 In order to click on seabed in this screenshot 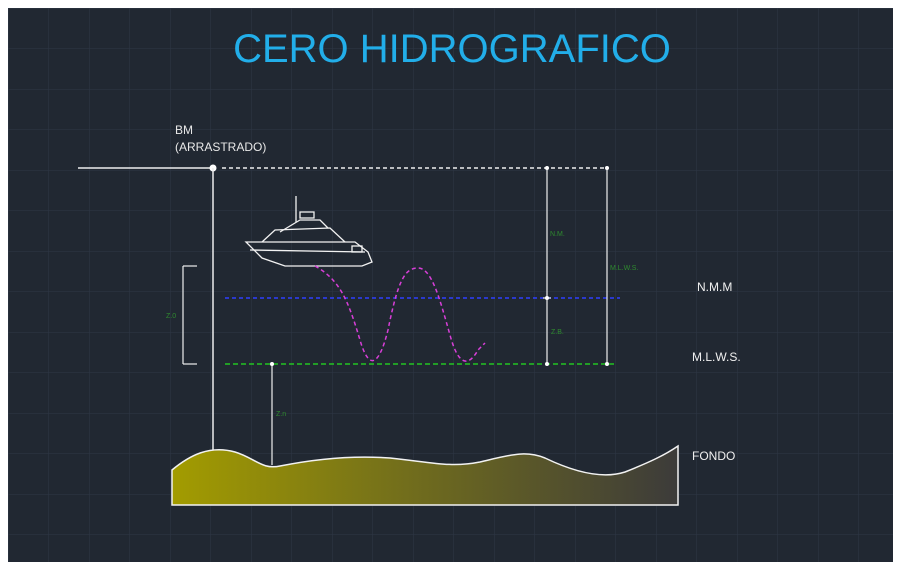, I will do `click(425, 475)`.